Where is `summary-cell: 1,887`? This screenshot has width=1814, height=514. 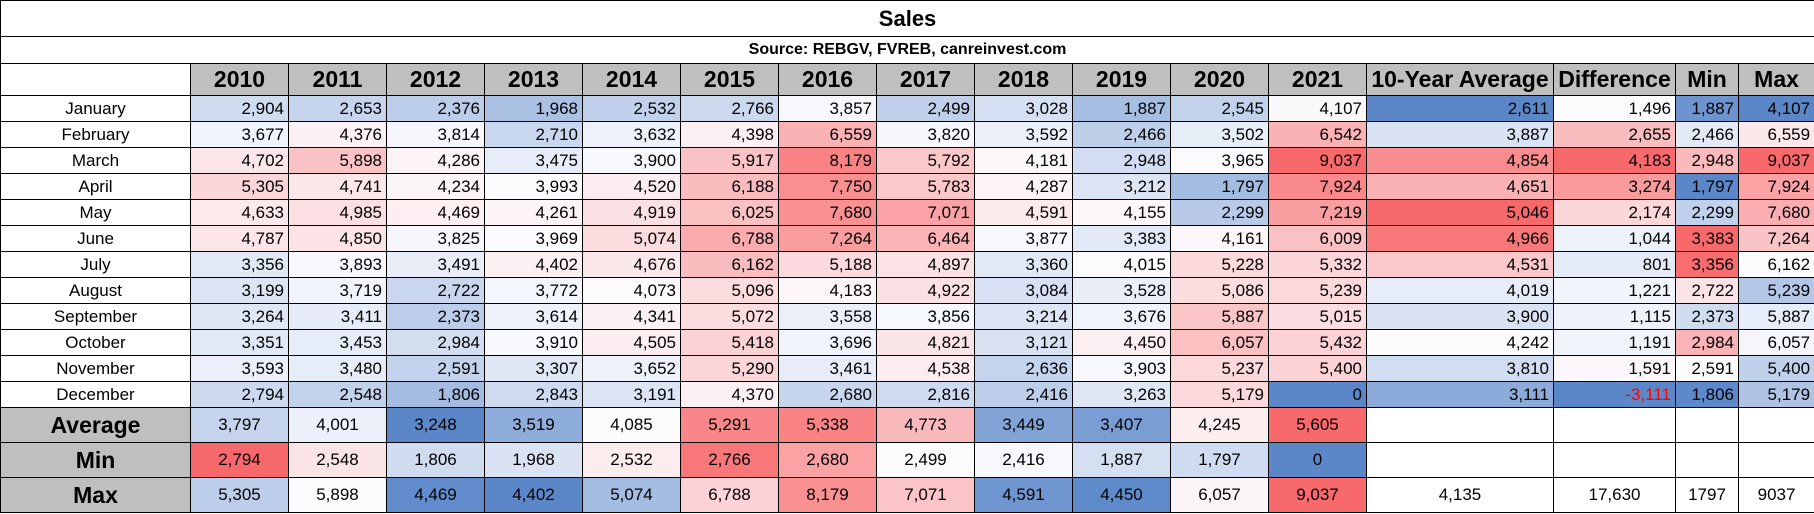 summary-cell: 1,887 is located at coordinates (1121, 460).